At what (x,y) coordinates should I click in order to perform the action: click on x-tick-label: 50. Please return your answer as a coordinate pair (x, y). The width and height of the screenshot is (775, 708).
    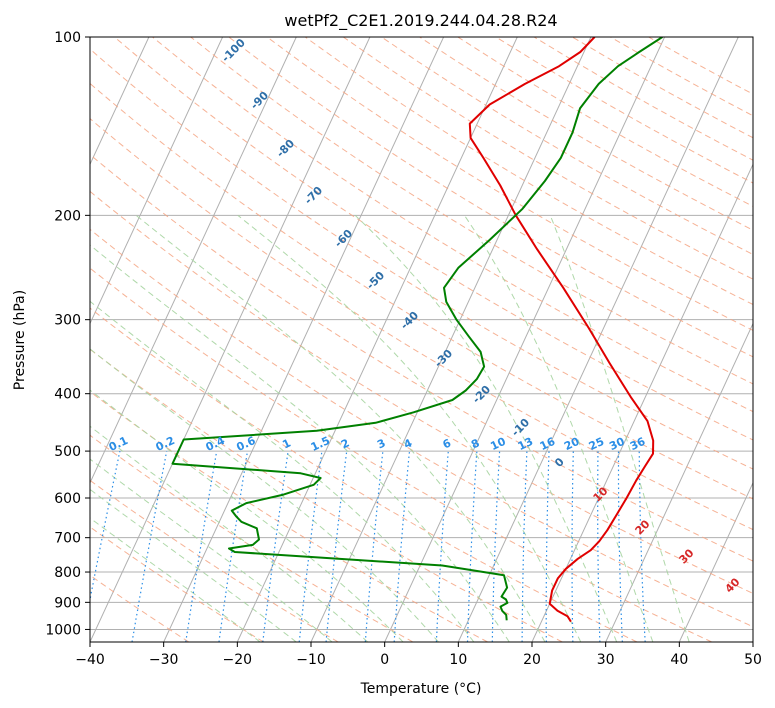
    Looking at the image, I should click on (753, 660).